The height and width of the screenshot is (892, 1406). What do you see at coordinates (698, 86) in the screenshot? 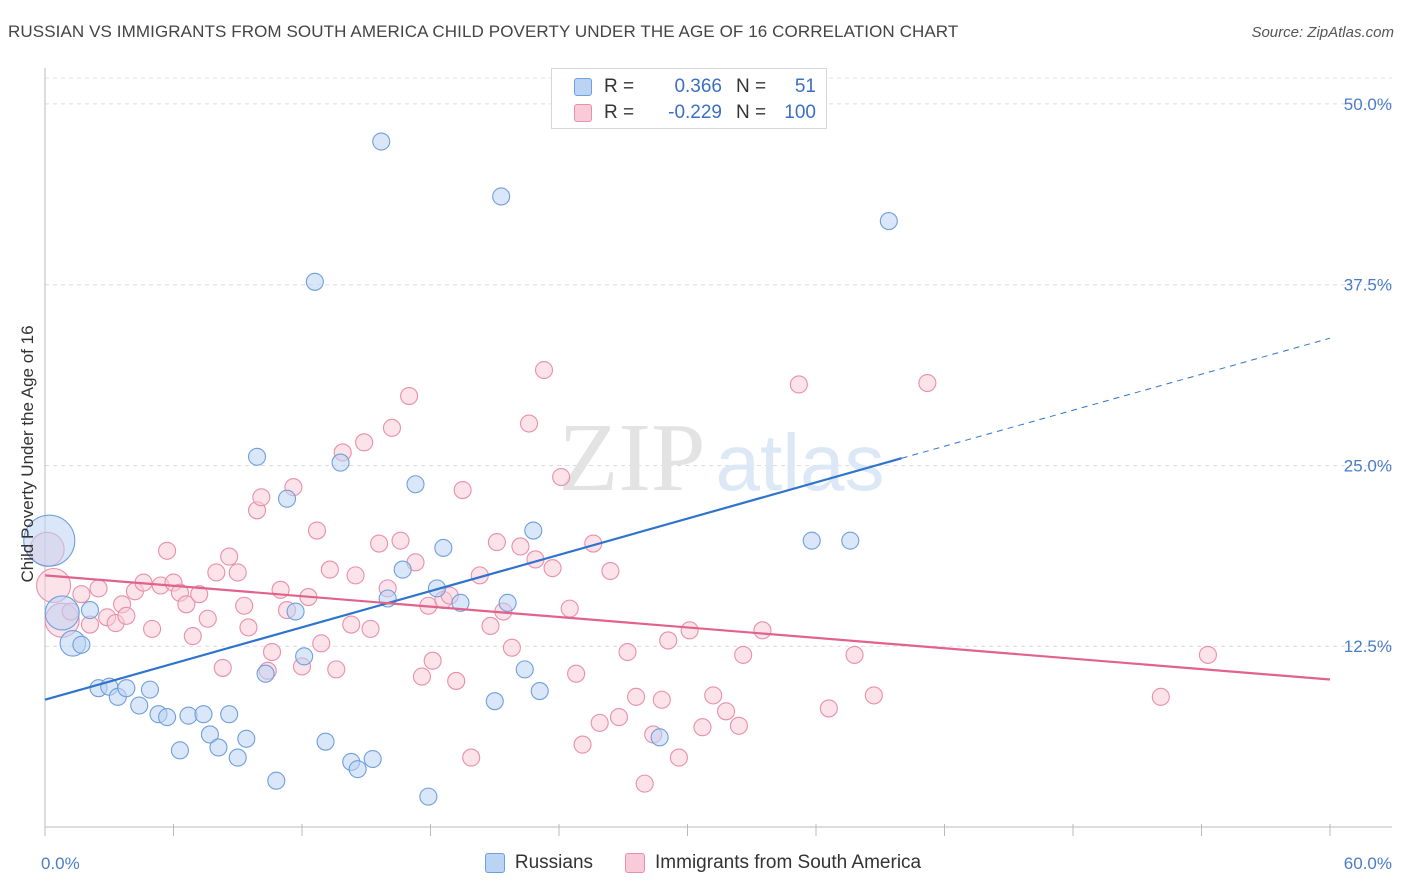
I see `r-value: 0.366` at bounding box center [698, 86].